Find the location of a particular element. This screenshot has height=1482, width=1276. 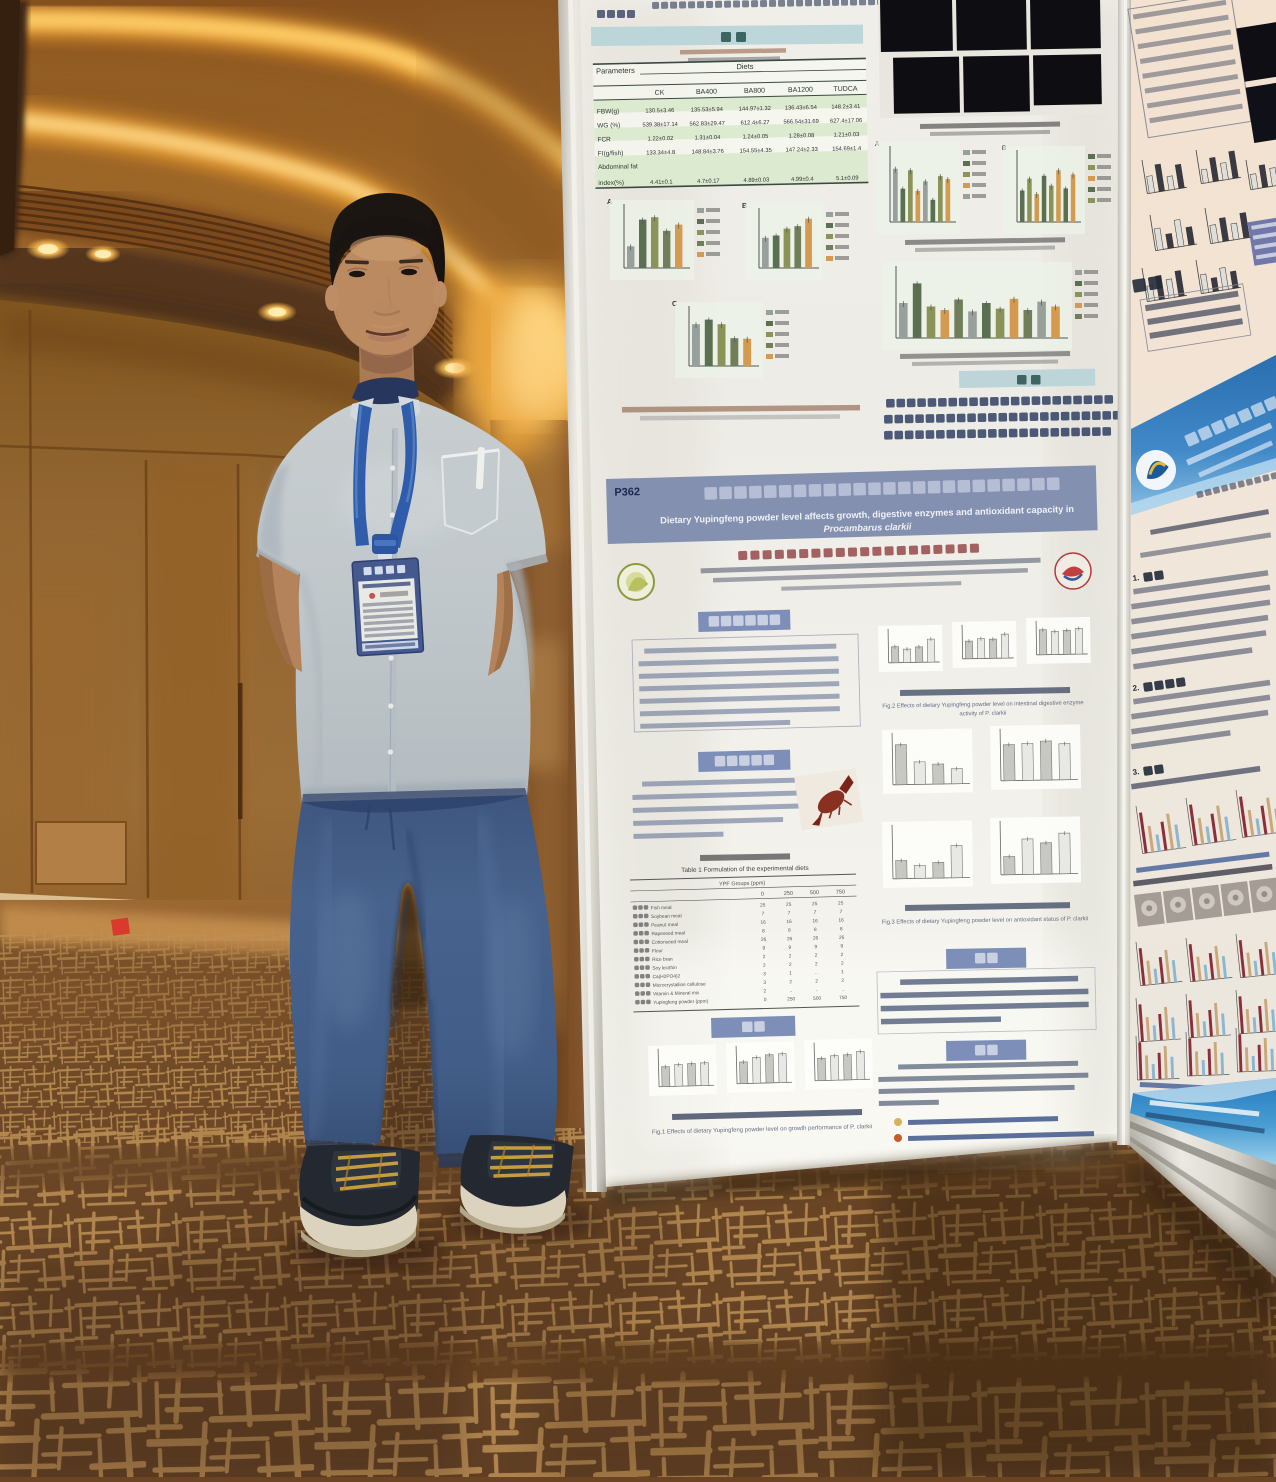

svg-text: 1.22±0.02 is located at coordinates (661, 139).